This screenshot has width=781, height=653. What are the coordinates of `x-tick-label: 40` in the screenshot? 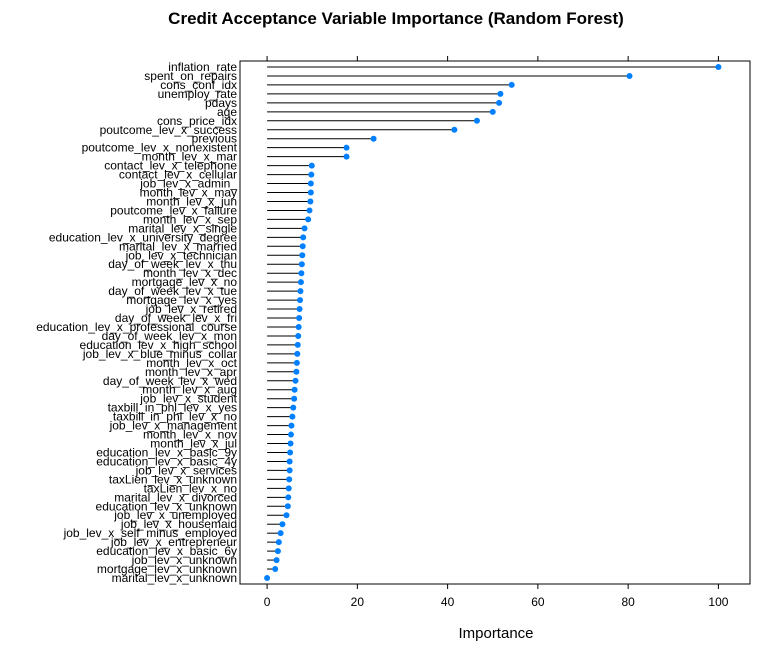 It's located at (448, 602).